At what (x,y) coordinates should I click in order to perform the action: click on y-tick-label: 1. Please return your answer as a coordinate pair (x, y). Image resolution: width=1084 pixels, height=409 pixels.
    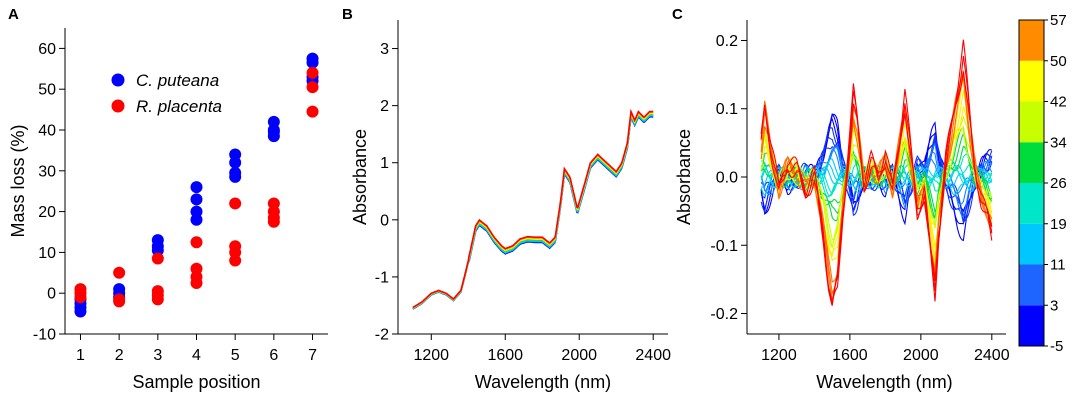
    Looking at the image, I should click on (384, 163).